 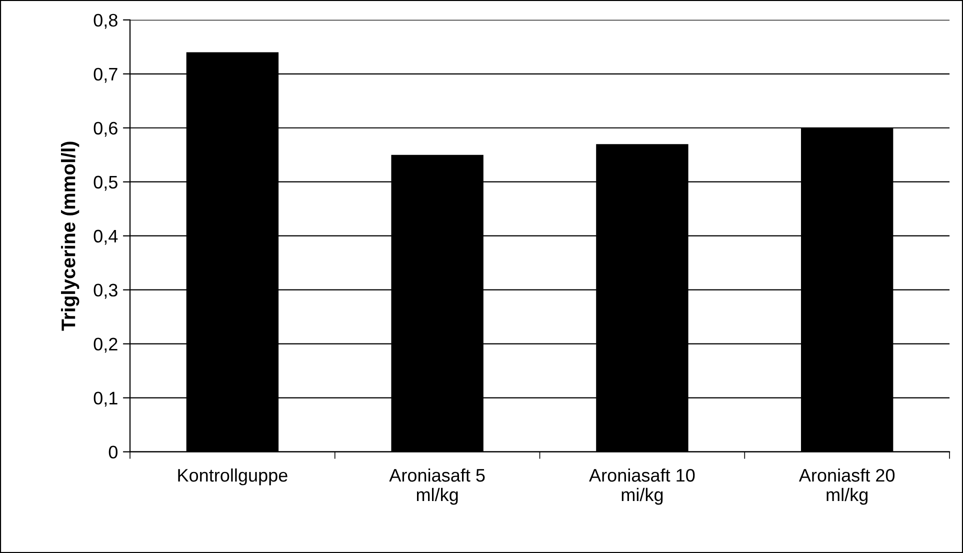 What do you see at coordinates (106, 291) in the screenshot?
I see `y-tick-label: 0,3` at bounding box center [106, 291].